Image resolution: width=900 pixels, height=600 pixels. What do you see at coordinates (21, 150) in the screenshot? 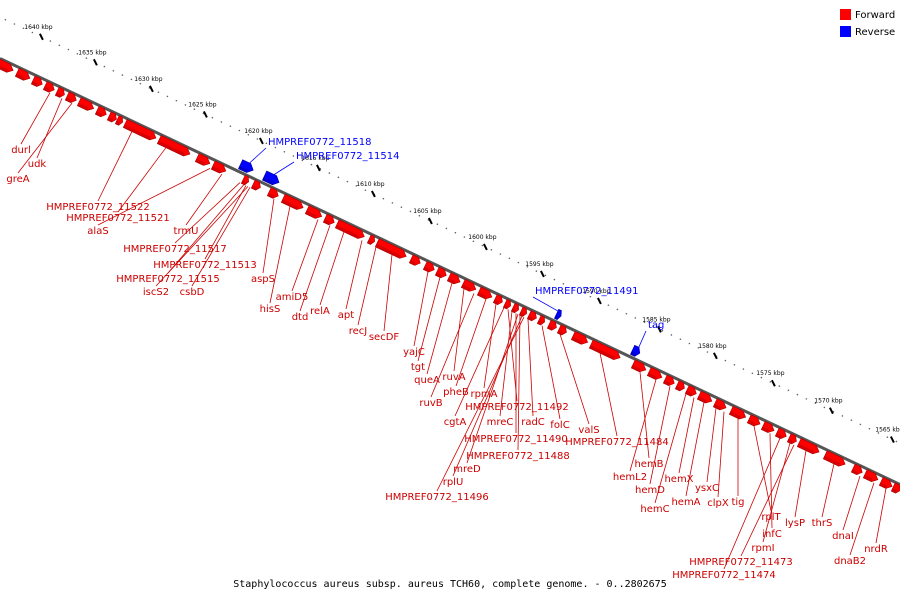
I see `gene-label-durl: durl` at bounding box center [21, 150].